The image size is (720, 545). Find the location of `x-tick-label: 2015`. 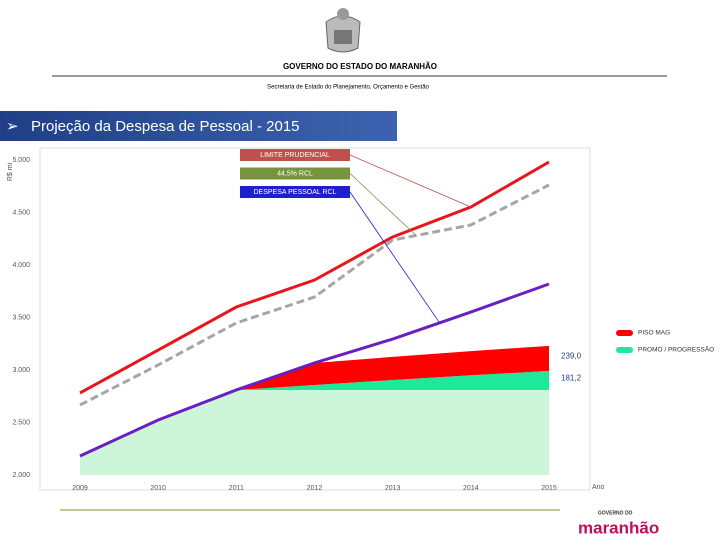

x-tick-label: 2015 is located at coordinates (549, 488).